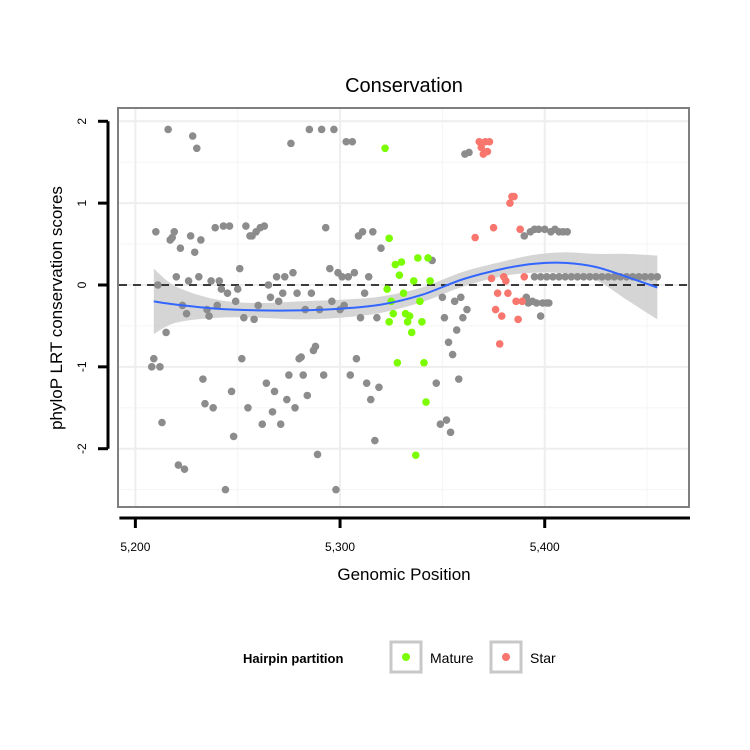 The height and width of the screenshot is (750, 750). I want to click on x-tick-label: 5,300, so click(340, 547).